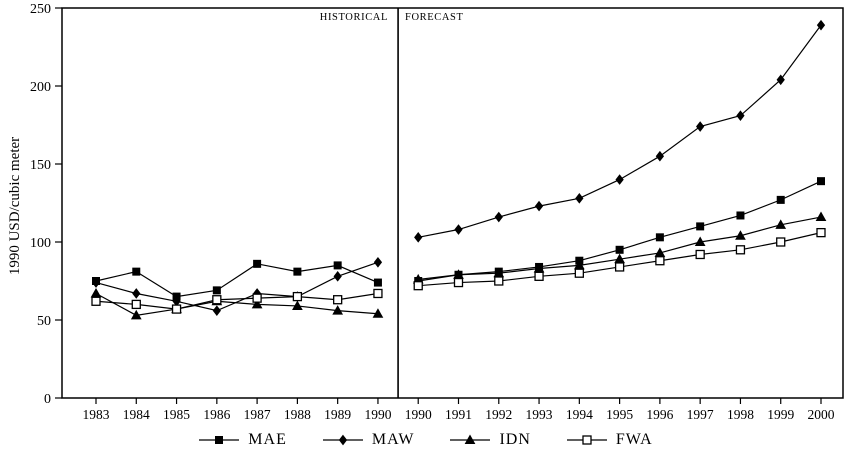 The width and height of the screenshot is (850, 458). I want to click on open-square-icon, so click(586, 440).